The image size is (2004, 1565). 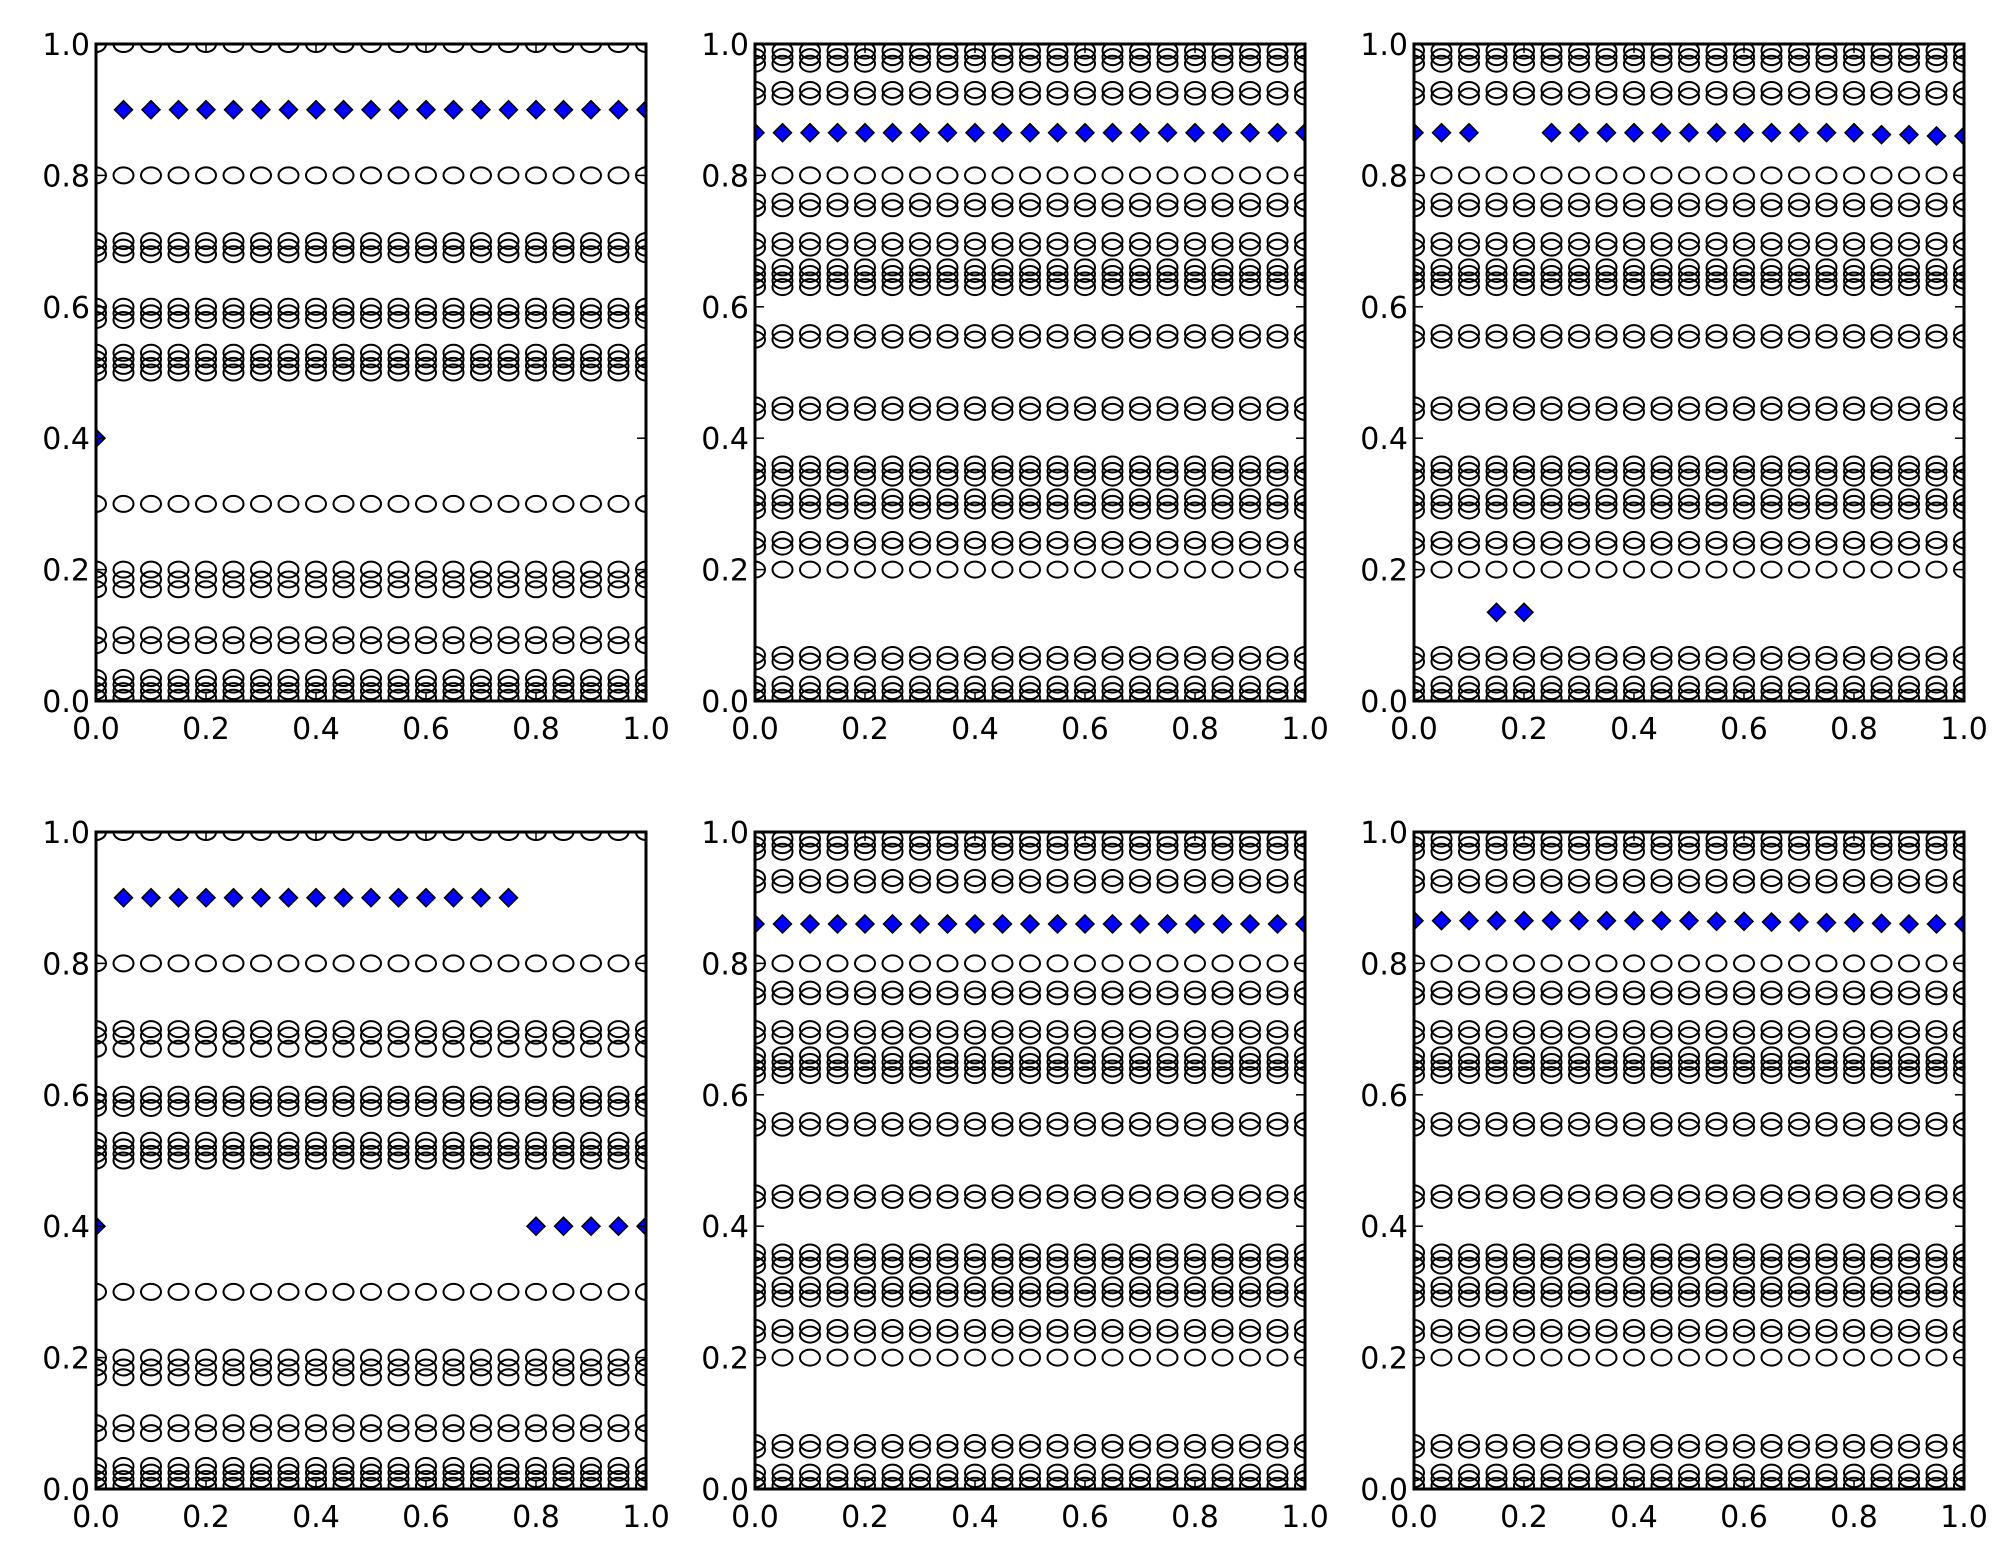 I want to click on y-tick-label: 0.8, so click(x=725, y=176).